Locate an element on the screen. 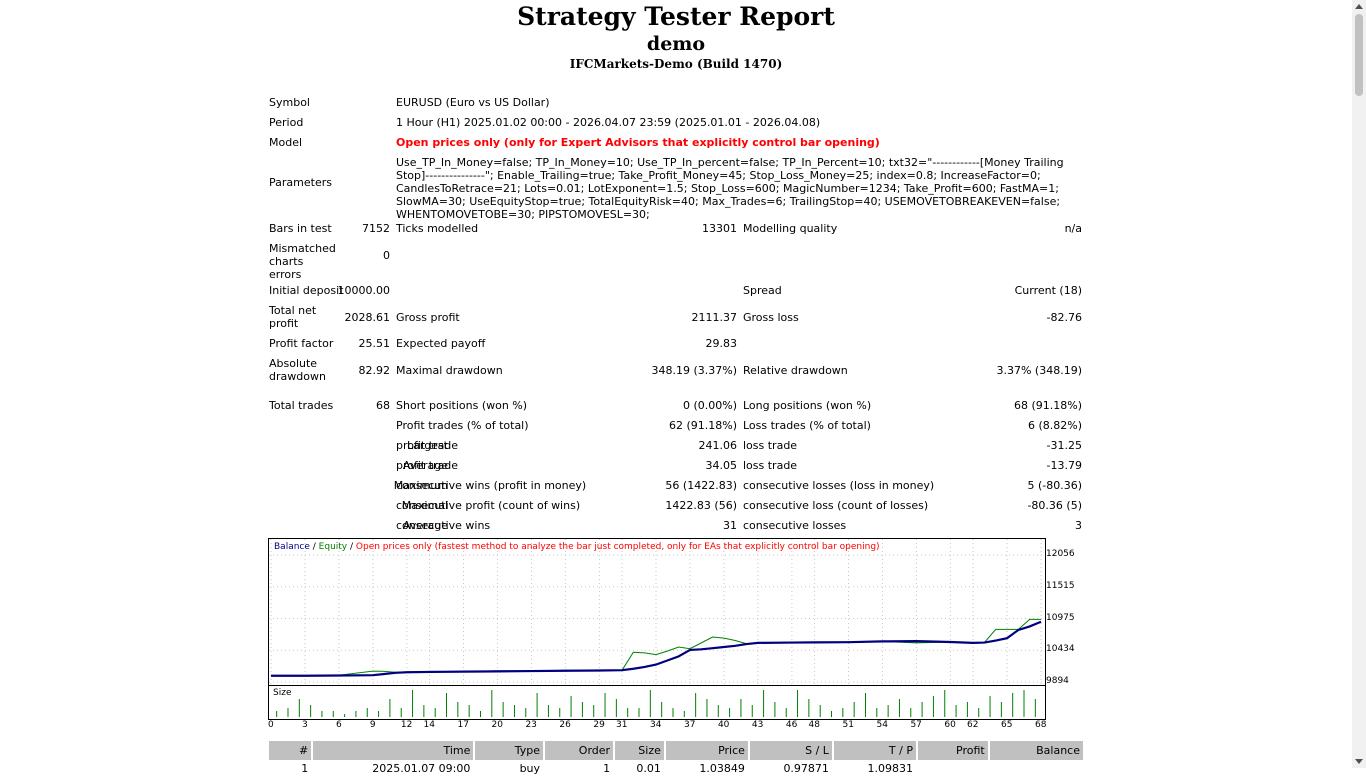 This screenshot has height=777, width=1366. x-tick-label: 26 is located at coordinates (565, 725).